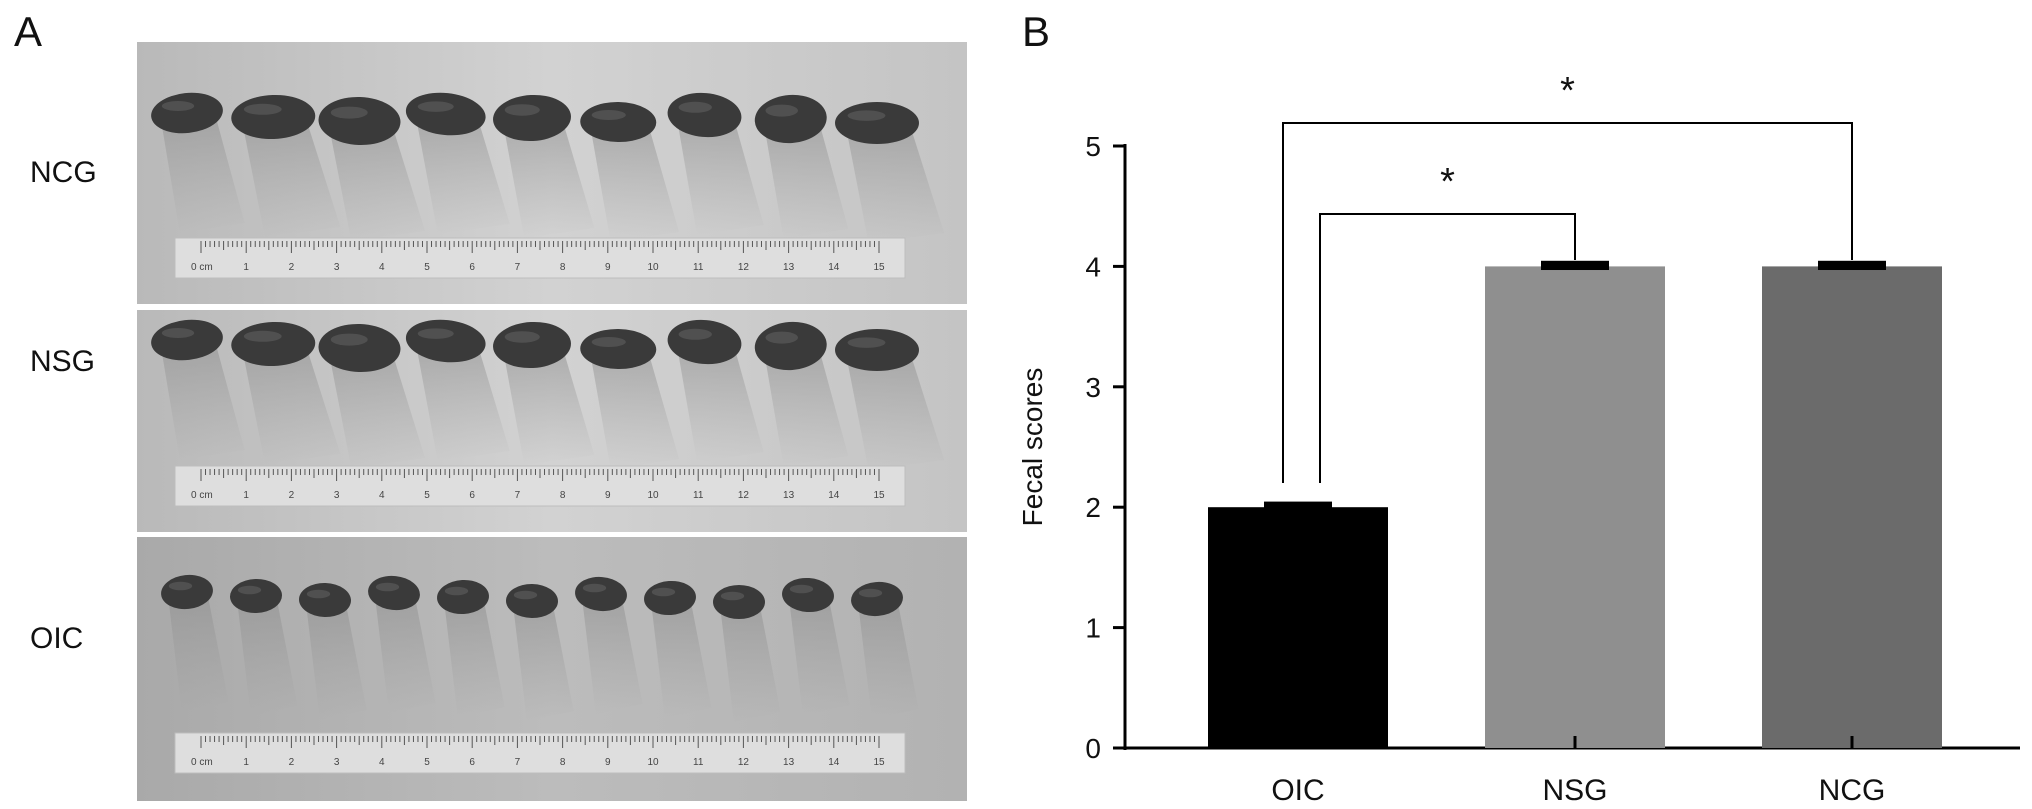 The height and width of the screenshot is (809, 2032). I want to click on panel-a-letter: A, so click(28, 31).